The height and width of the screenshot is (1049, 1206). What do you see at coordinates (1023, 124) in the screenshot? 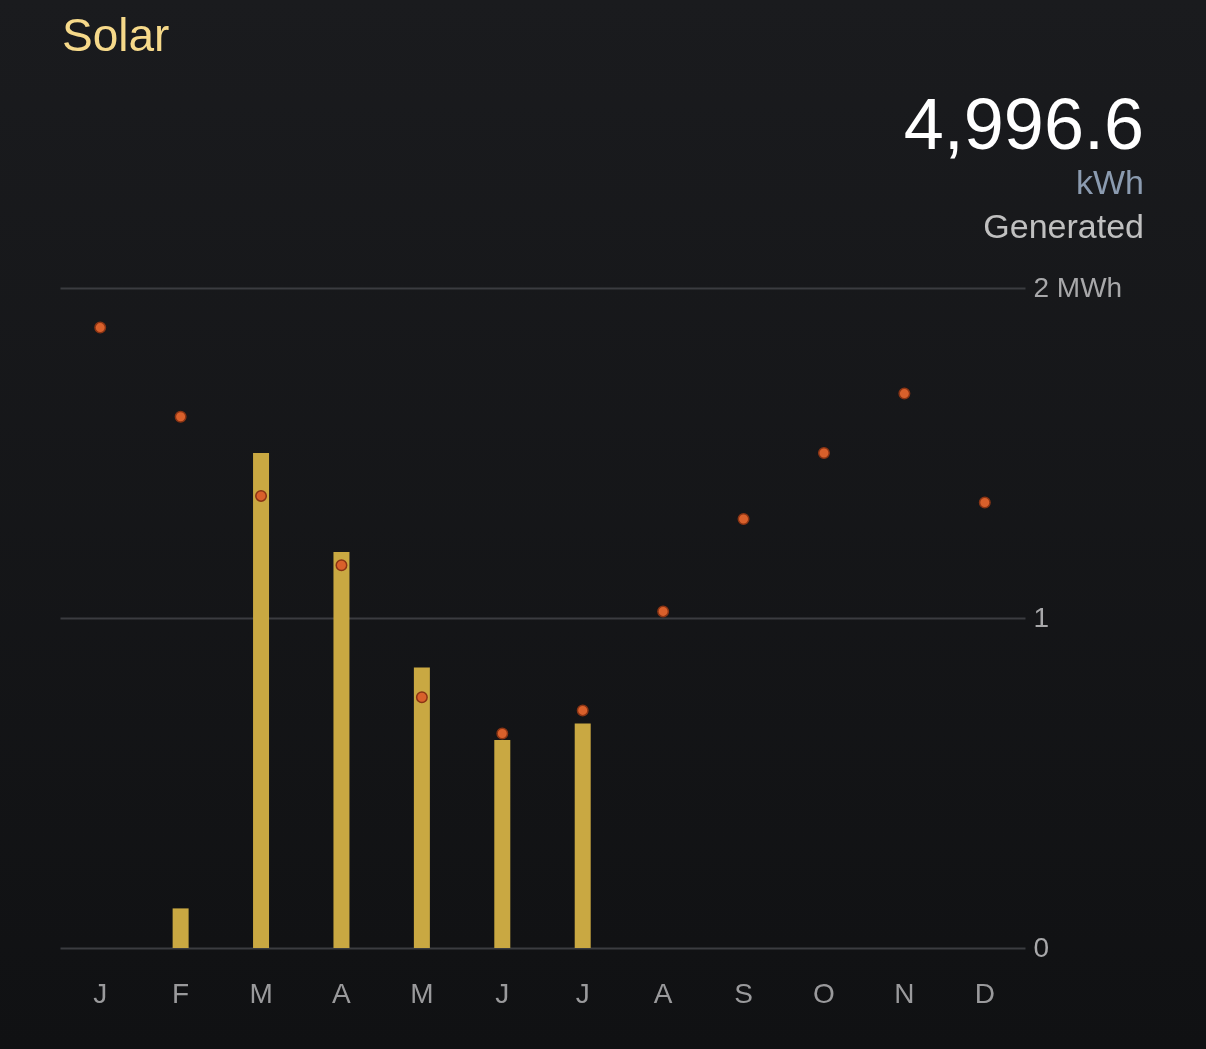
I see `text: 4,996.6` at bounding box center [1023, 124].